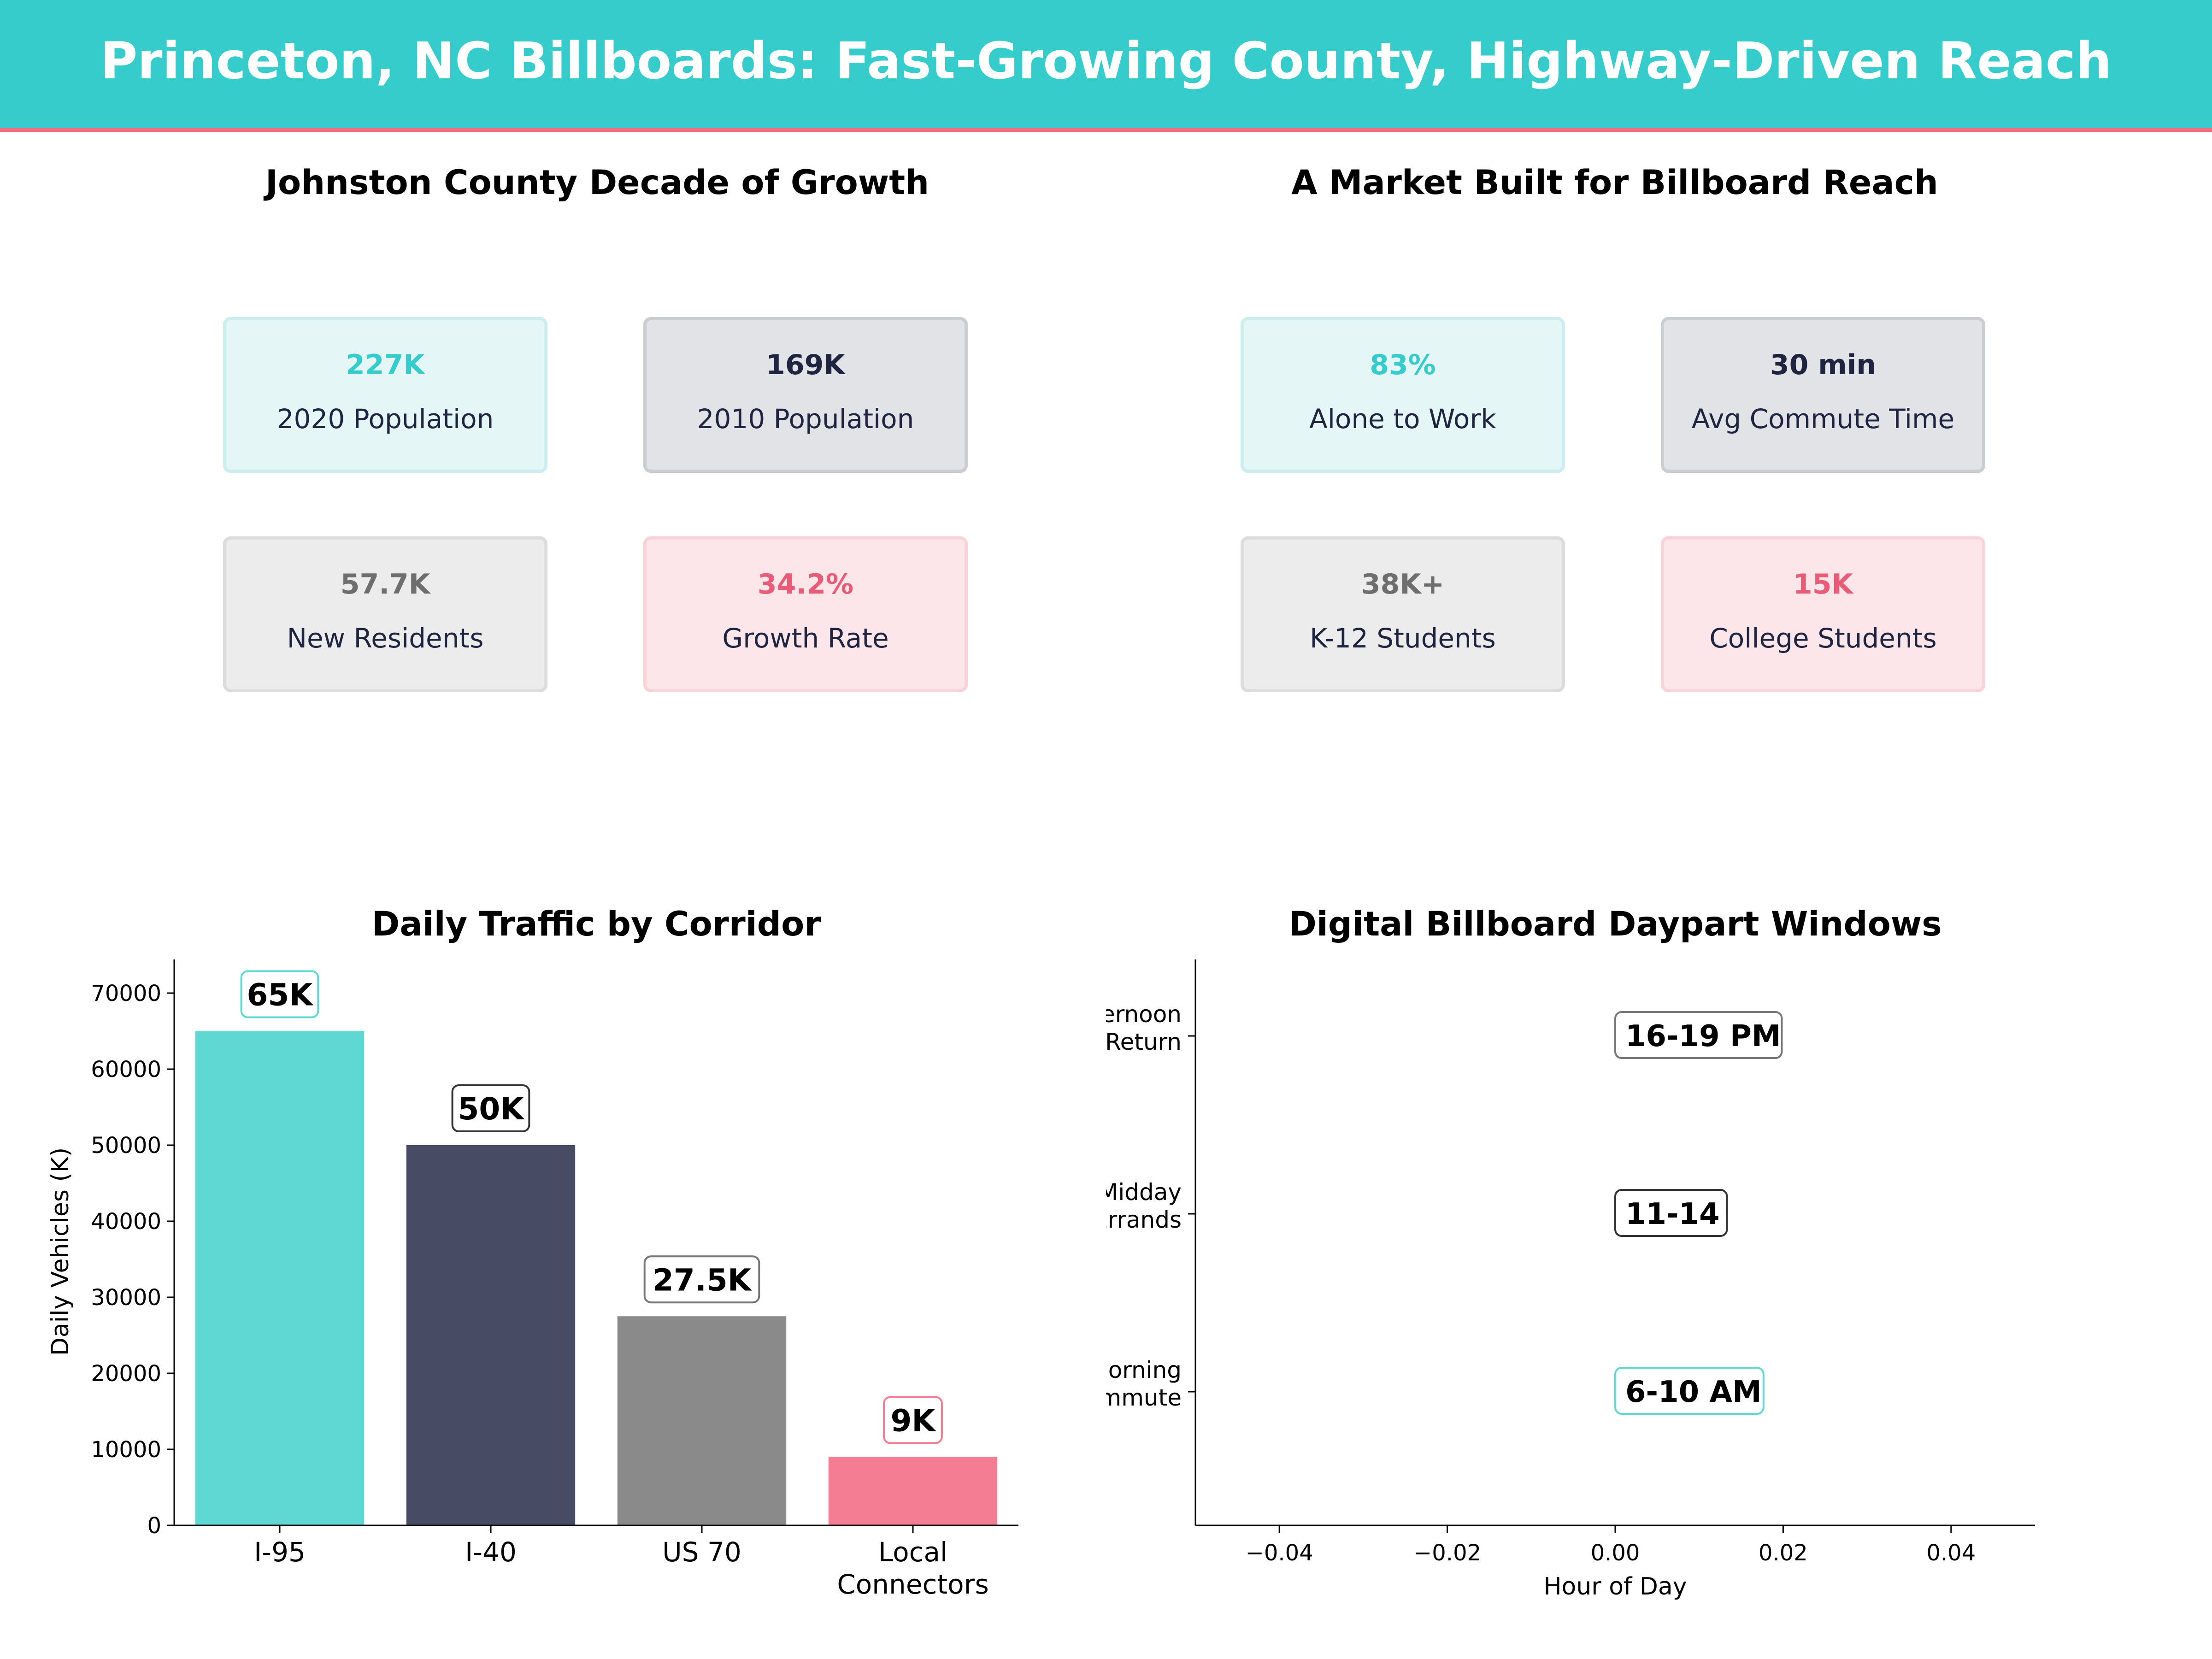 The image size is (2212, 1659). What do you see at coordinates (280, 1552) in the screenshot?
I see `x-tick-label: I-95` at bounding box center [280, 1552].